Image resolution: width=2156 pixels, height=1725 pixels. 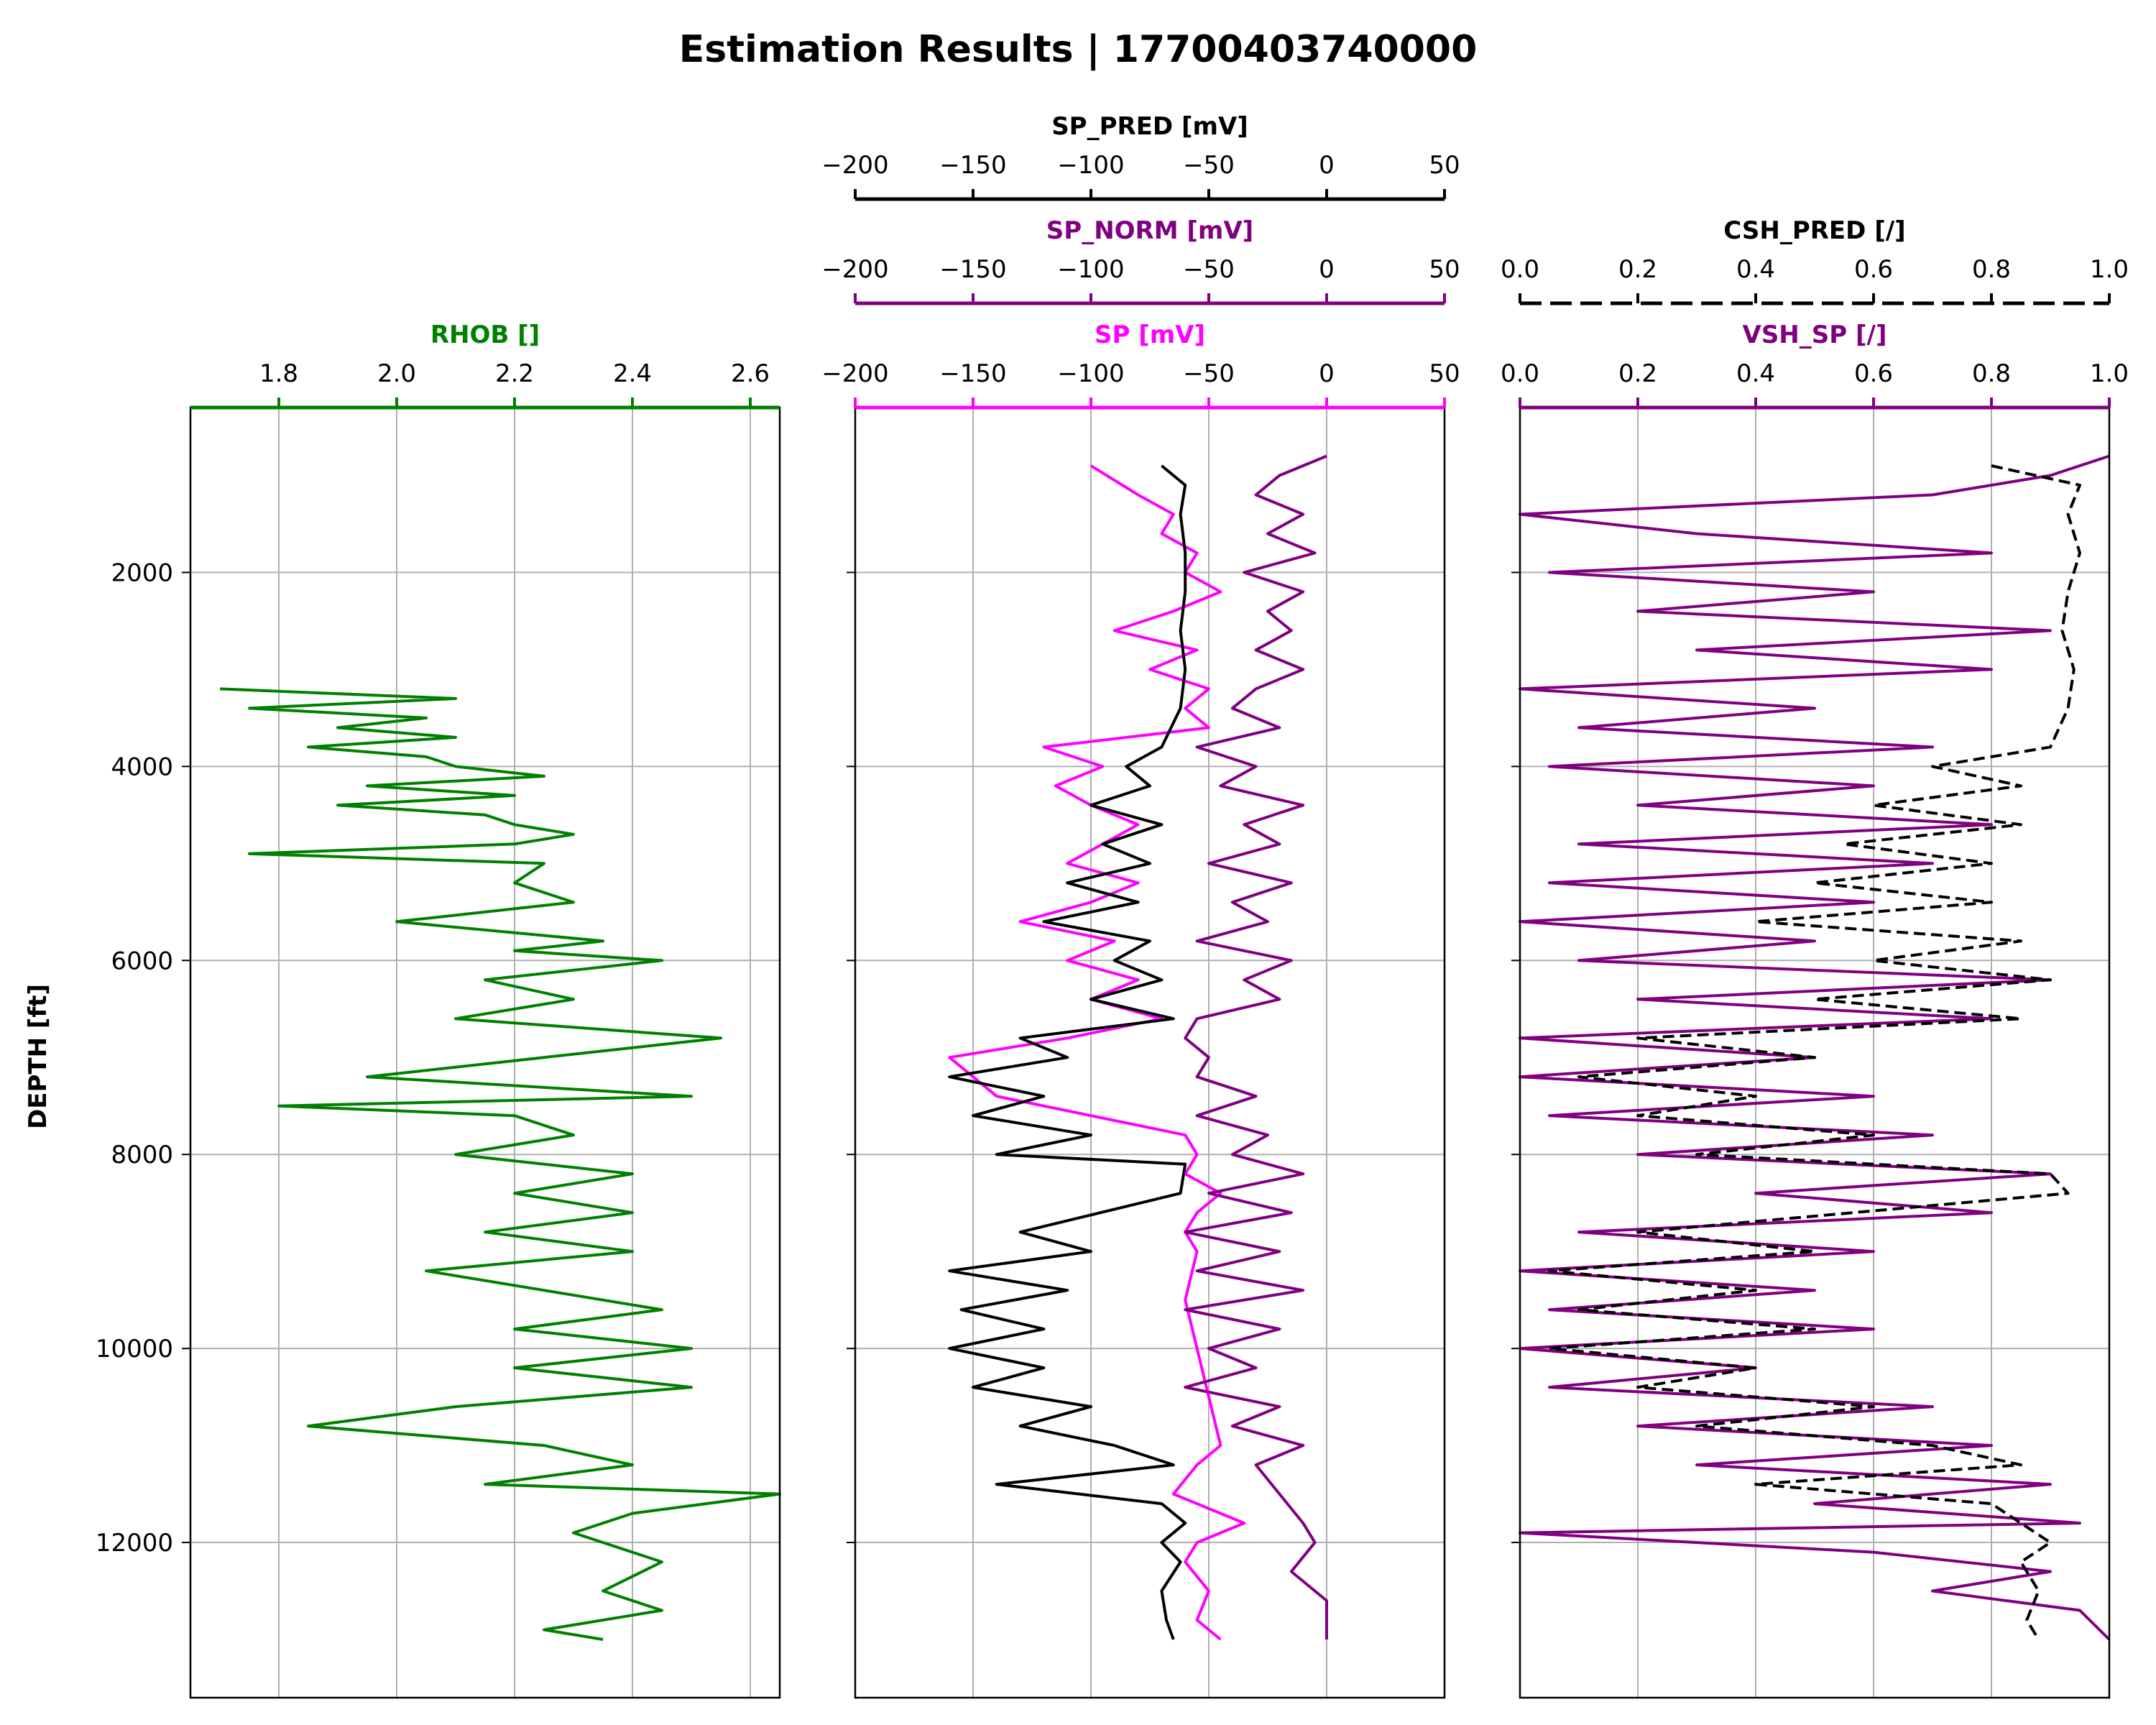 I want to click on series-line-sp, so click(x=1097, y=1052).